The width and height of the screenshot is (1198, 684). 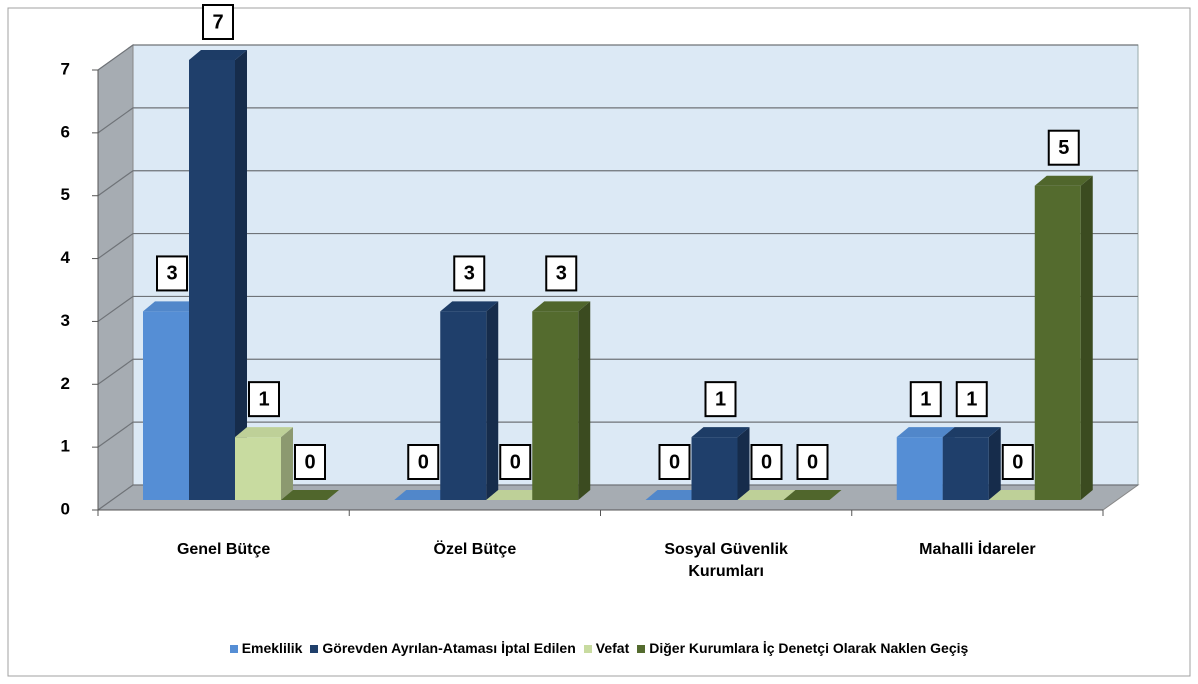 What do you see at coordinates (223, 549) in the screenshot?
I see `x-tick-label: Genel Bütçe` at bounding box center [223, 549].